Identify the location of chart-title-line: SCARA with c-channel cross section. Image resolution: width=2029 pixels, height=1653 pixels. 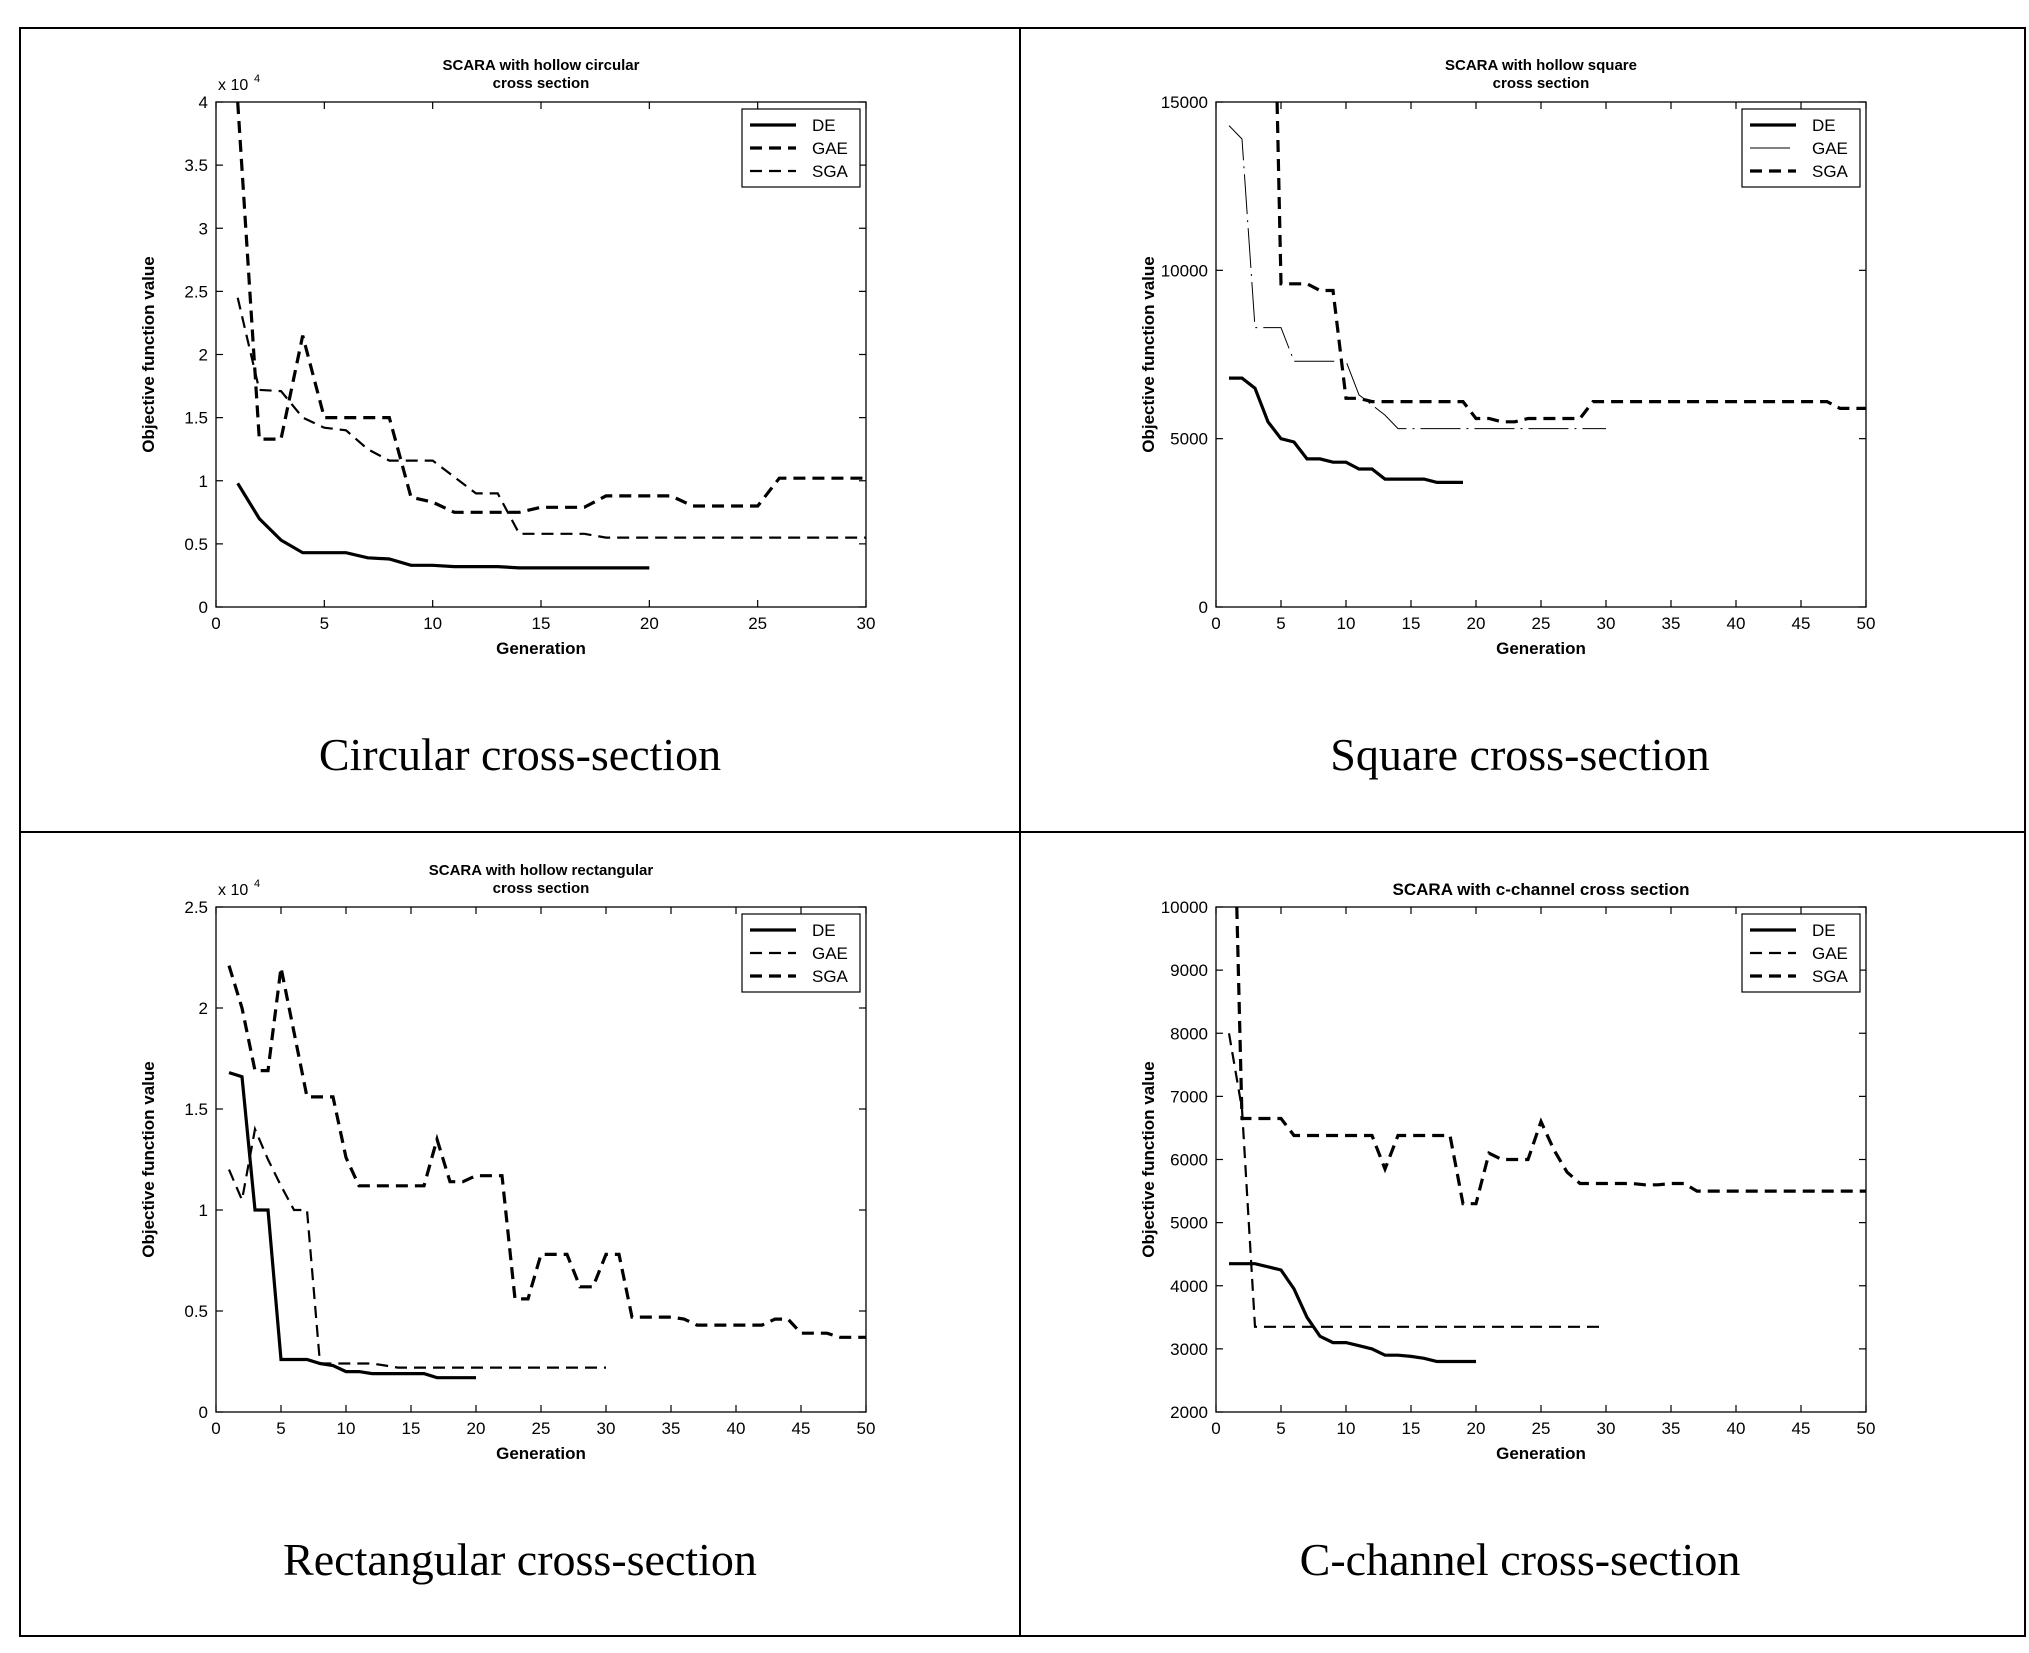
(1541, 889).